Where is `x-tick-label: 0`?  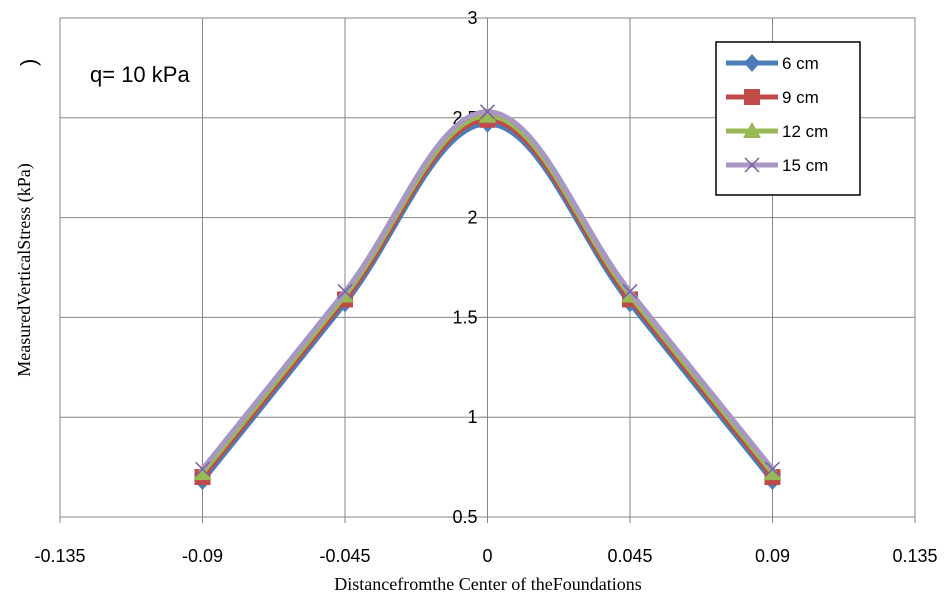
x-tick-label: 0 is located at coordinates (487, 556).